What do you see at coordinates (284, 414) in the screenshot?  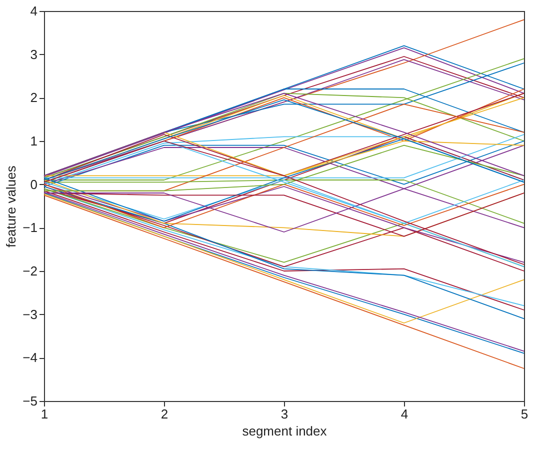 I see `x-tick-label: 3` at bounding box center [284, 414].